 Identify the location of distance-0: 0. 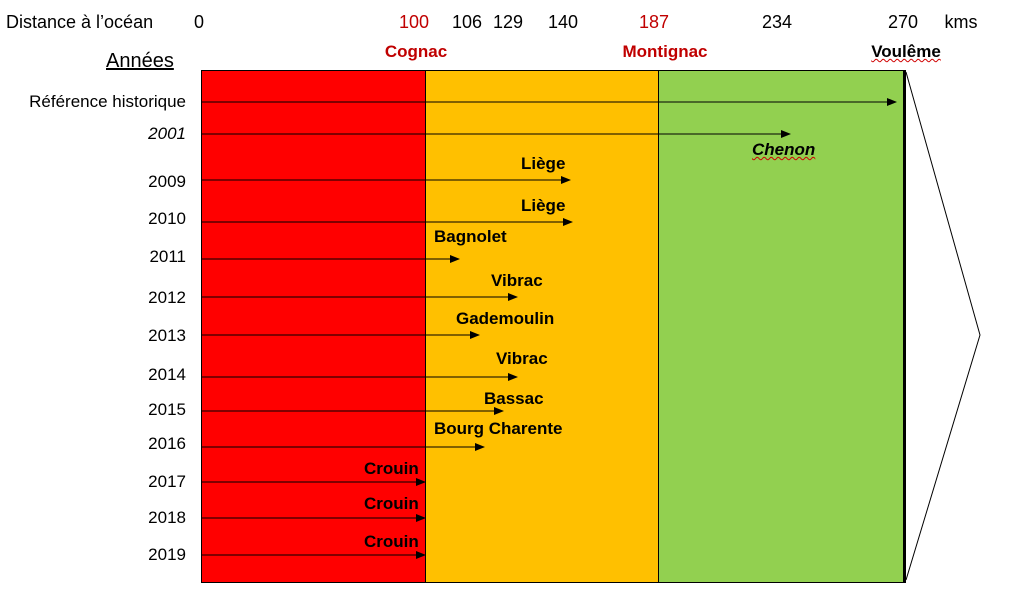
(199, 22).